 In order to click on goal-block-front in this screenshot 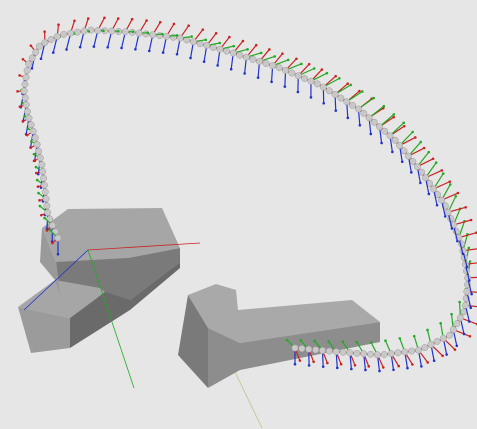, I will do `click(294, 355)`.